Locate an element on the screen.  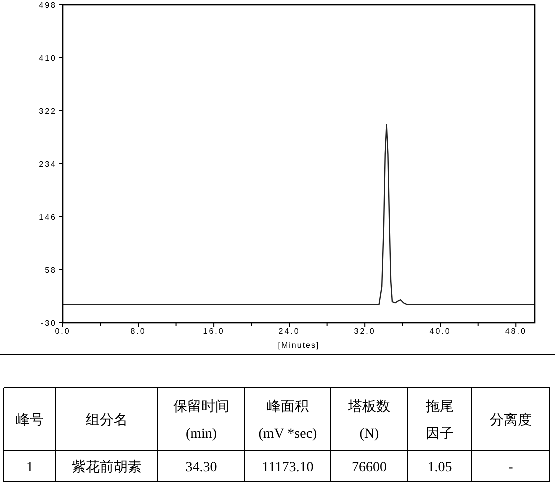
text: 塔板数 (N) is located at coordinates (369, 420).